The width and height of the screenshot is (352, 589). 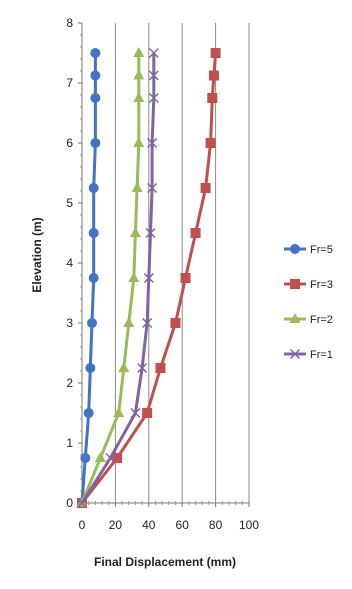 What do you see at coordinates (116, 525) in the screenshot?
I see `x-tick-label: 20` at bounding box center [116, 525].